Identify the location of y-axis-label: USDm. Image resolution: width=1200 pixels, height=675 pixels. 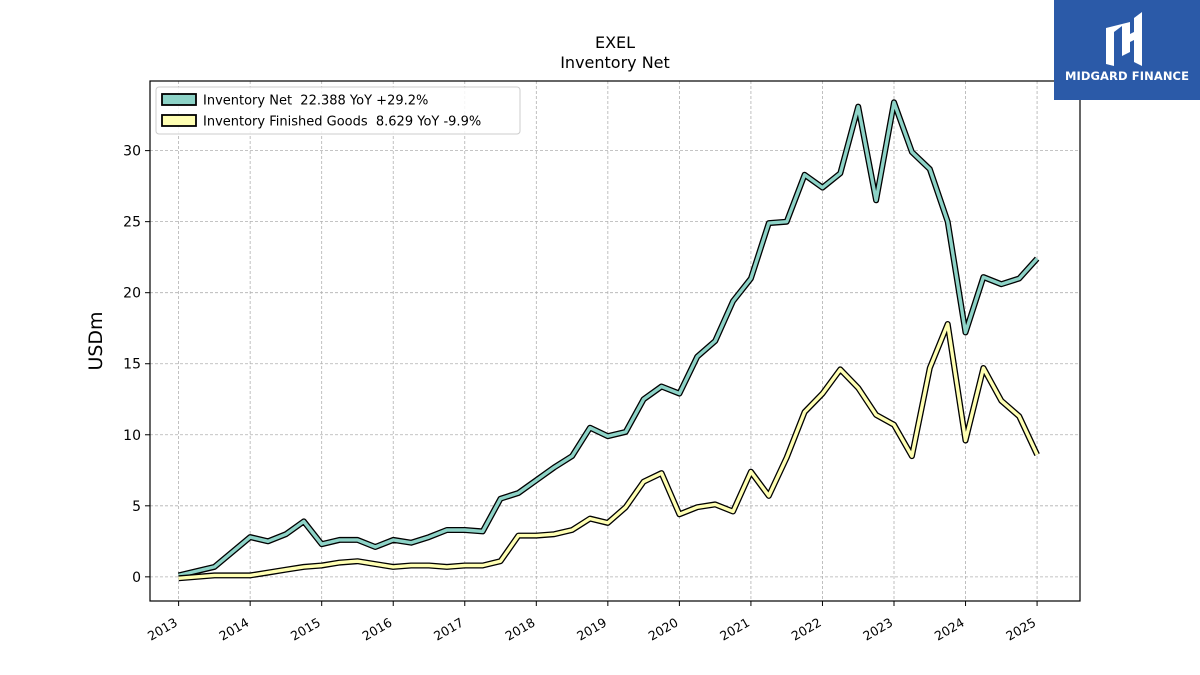
(96, 340).